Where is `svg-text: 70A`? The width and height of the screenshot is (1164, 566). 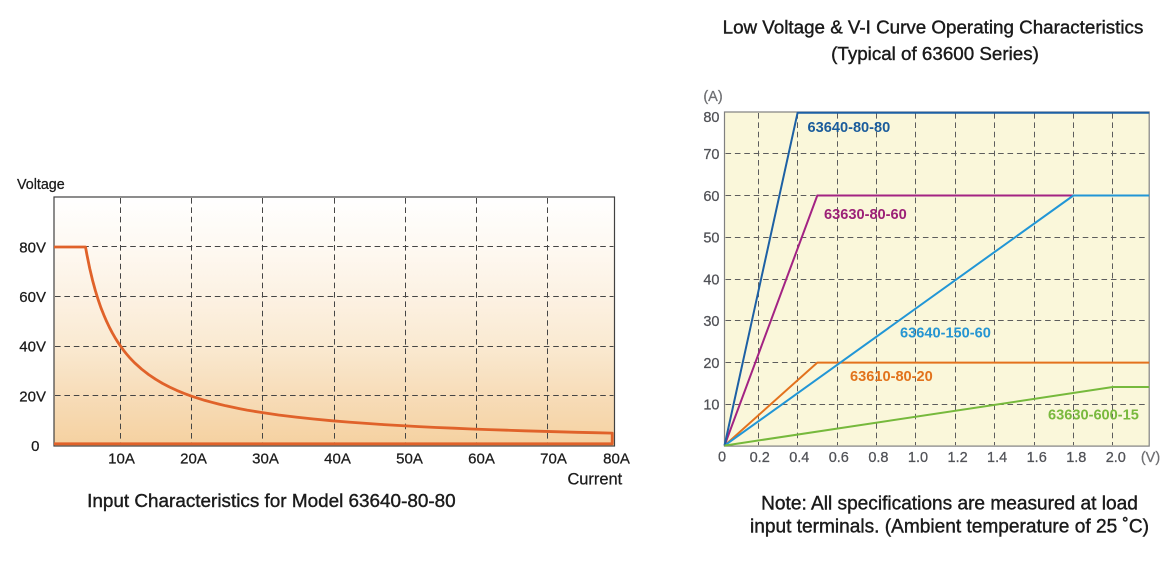 svg-text: 70A is located at coordinates (553, 458).